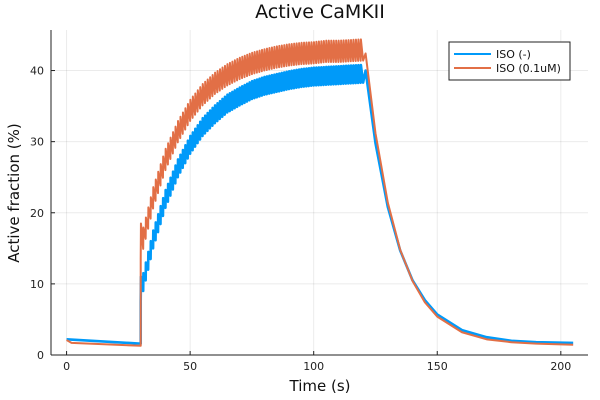 The height and width of the screenshot is (400, 600). I want to click on x-tick-label: 50, so click(190, 366).